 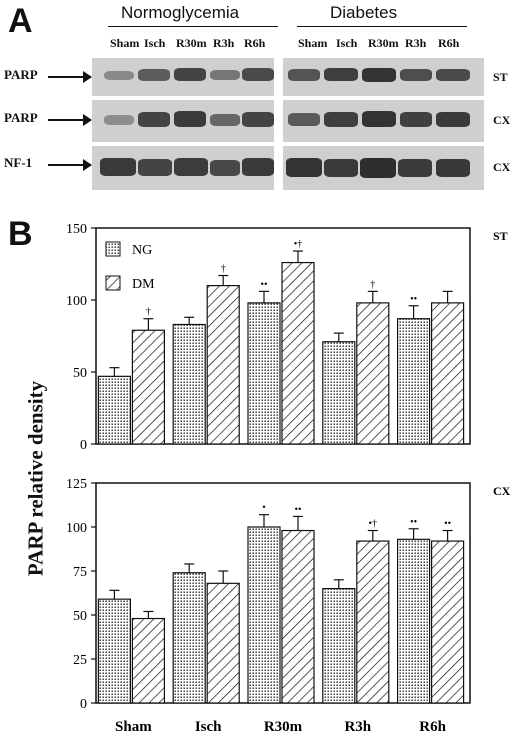 I want to click on blot-row-3-gap, so click(x=278, y=168).